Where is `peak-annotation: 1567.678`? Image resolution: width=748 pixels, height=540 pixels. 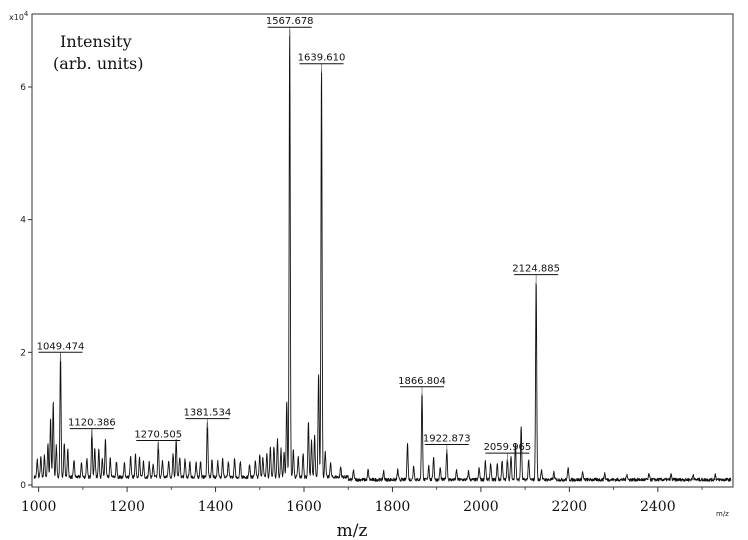
peak-annotation: 1567.678 is located at coordinates (290, 26).